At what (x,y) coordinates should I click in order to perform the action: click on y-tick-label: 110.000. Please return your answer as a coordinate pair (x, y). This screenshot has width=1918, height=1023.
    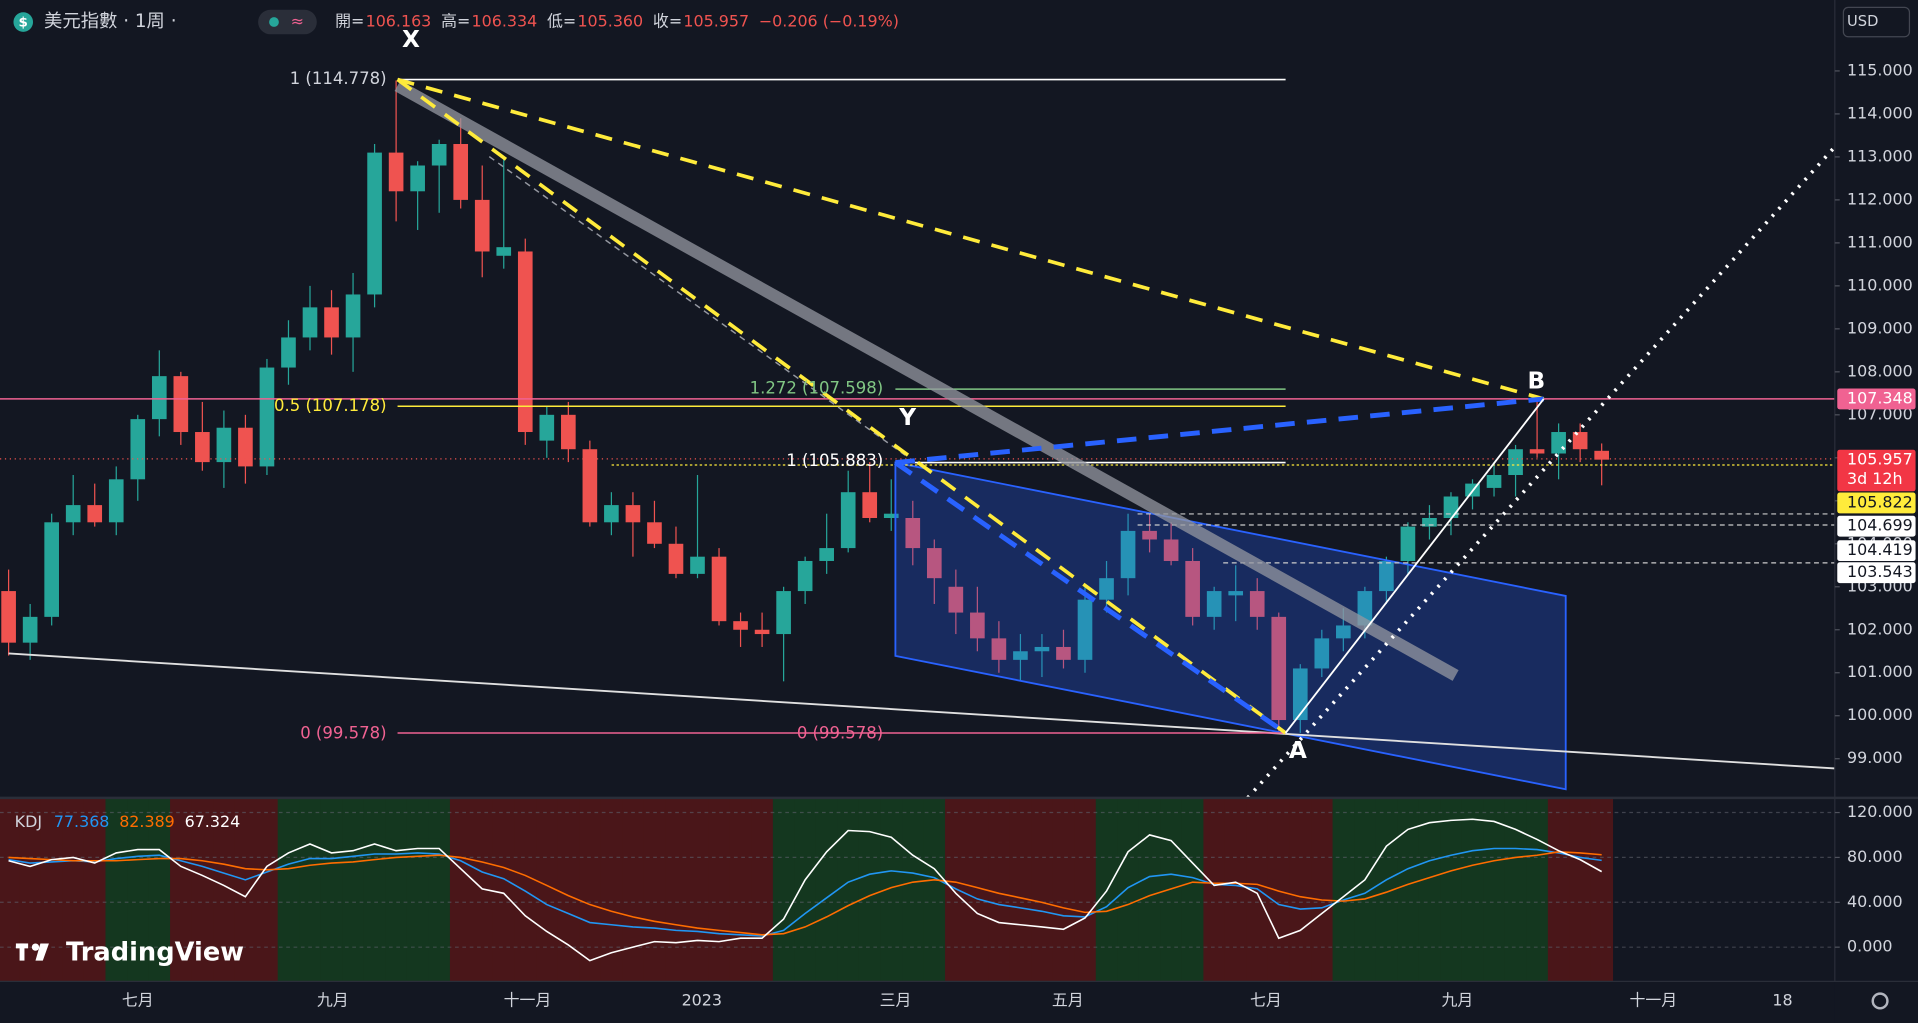
    Looking at the image, I should click on (1880, 284).